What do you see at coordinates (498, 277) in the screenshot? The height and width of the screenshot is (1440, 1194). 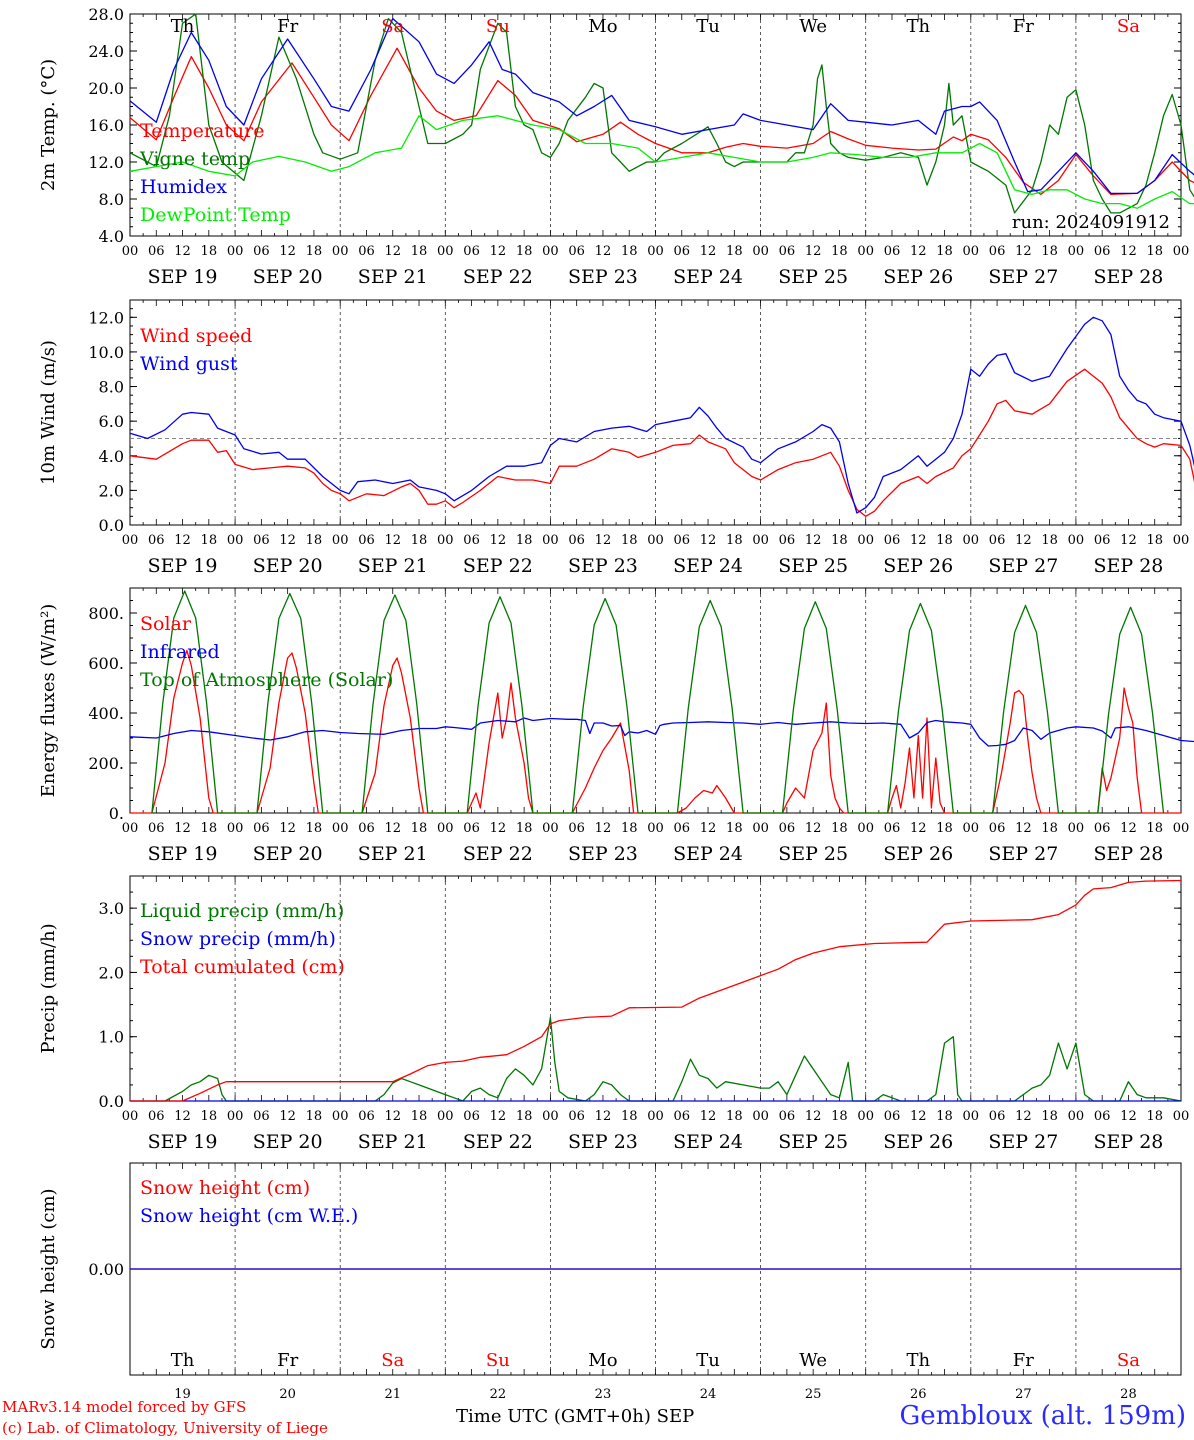 I see `date-label: SEP 22` at bounding box center [498, 277].